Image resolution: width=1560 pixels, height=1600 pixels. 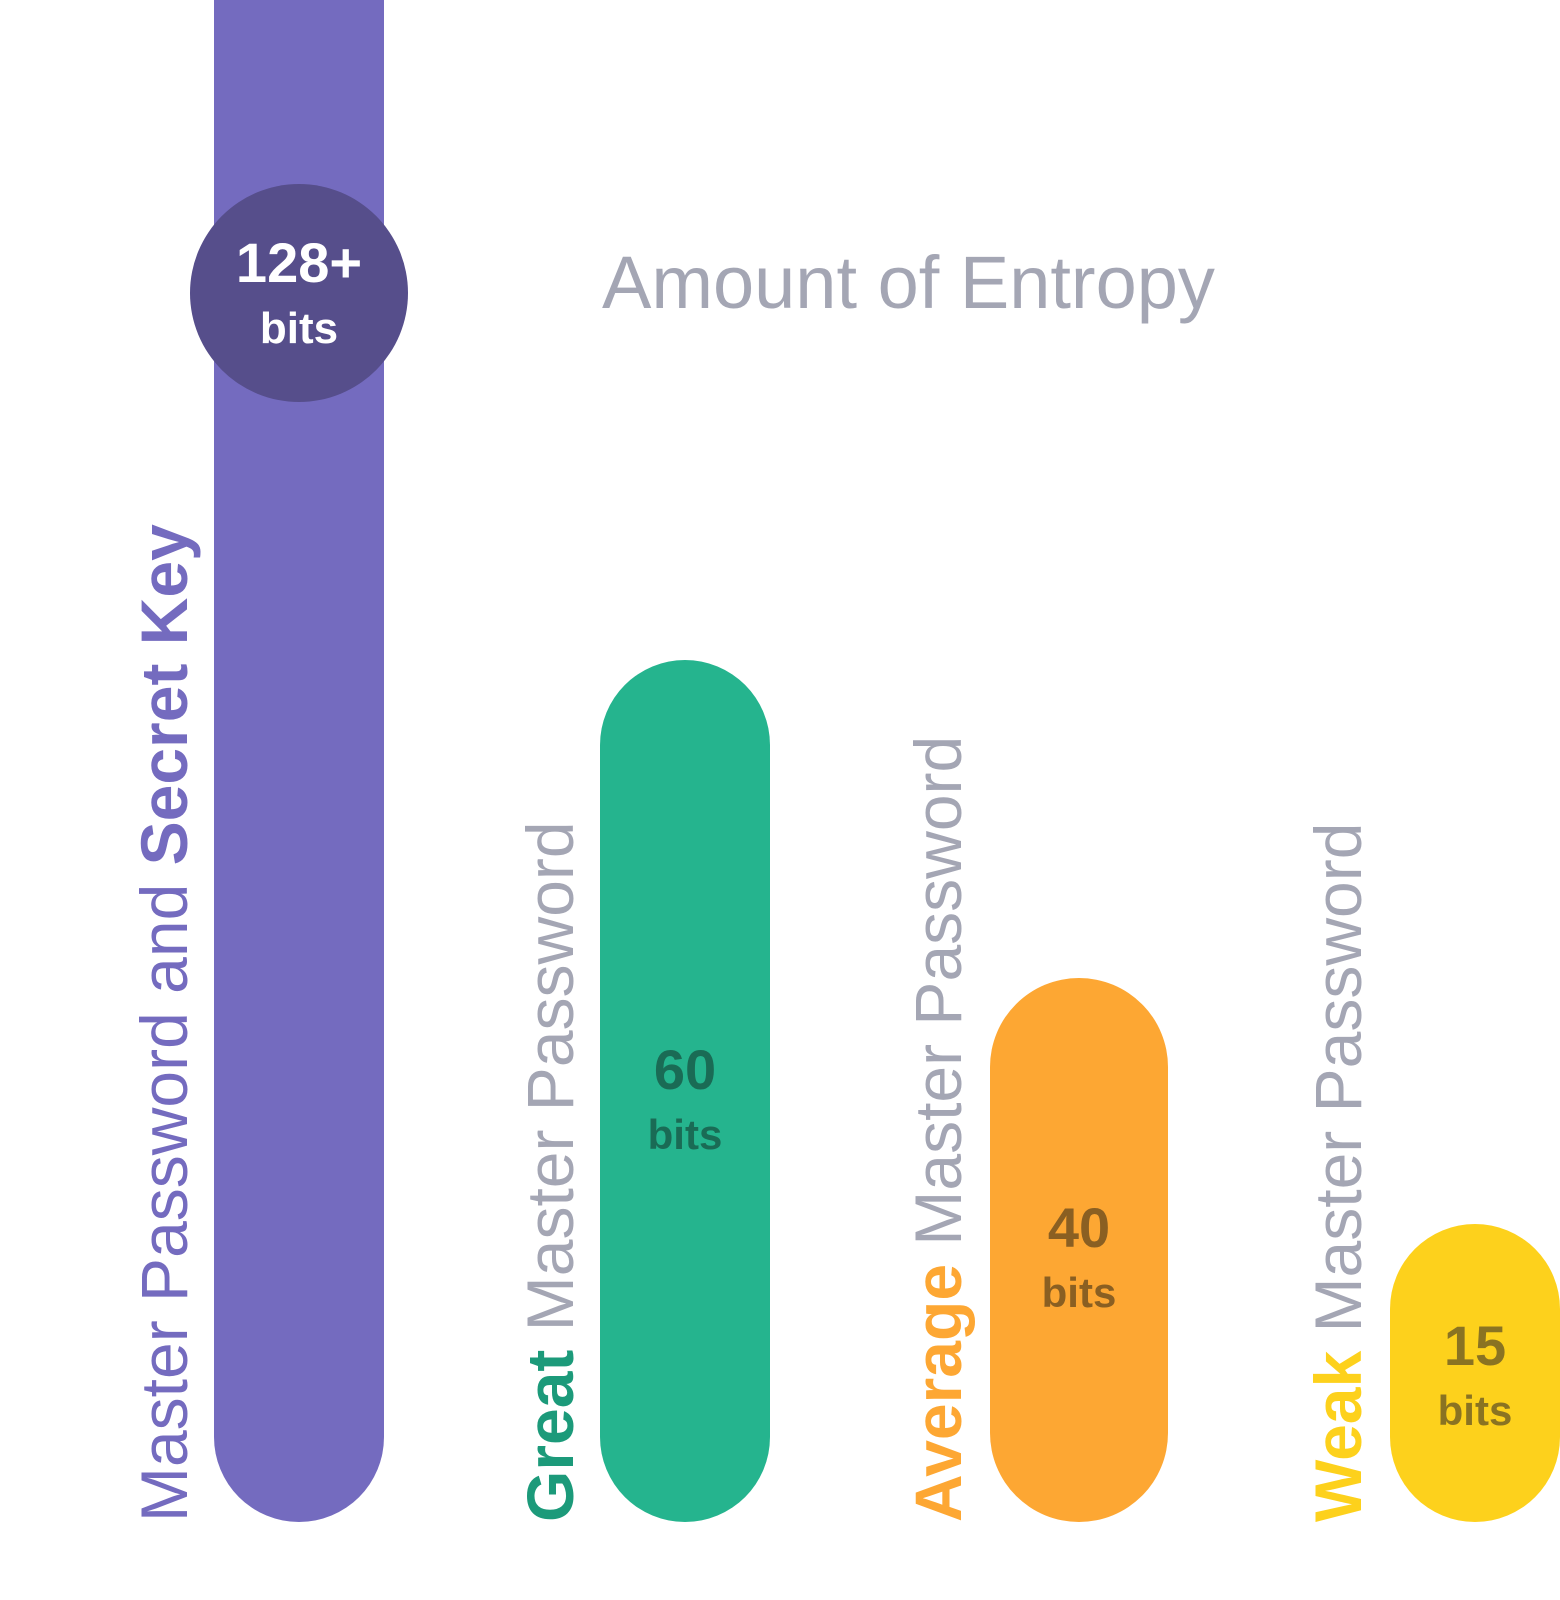 What do you see at coordinates (299, 328) in the screenshot?
I see `value-unit-secret-key: bits` at bounding box center [299, 328].